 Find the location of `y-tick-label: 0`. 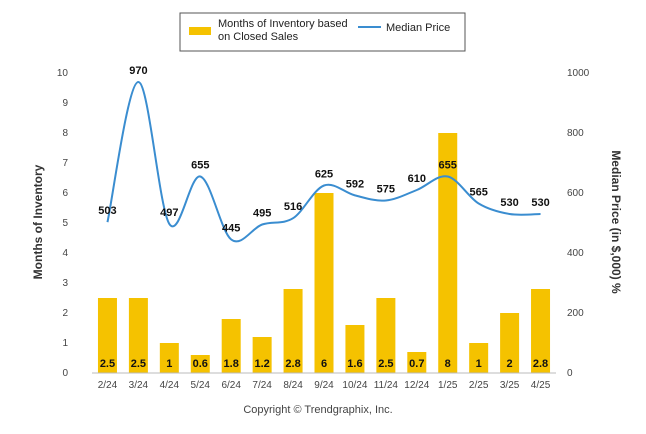

y-tick-label: 0 is located at coordinates (65, 373).